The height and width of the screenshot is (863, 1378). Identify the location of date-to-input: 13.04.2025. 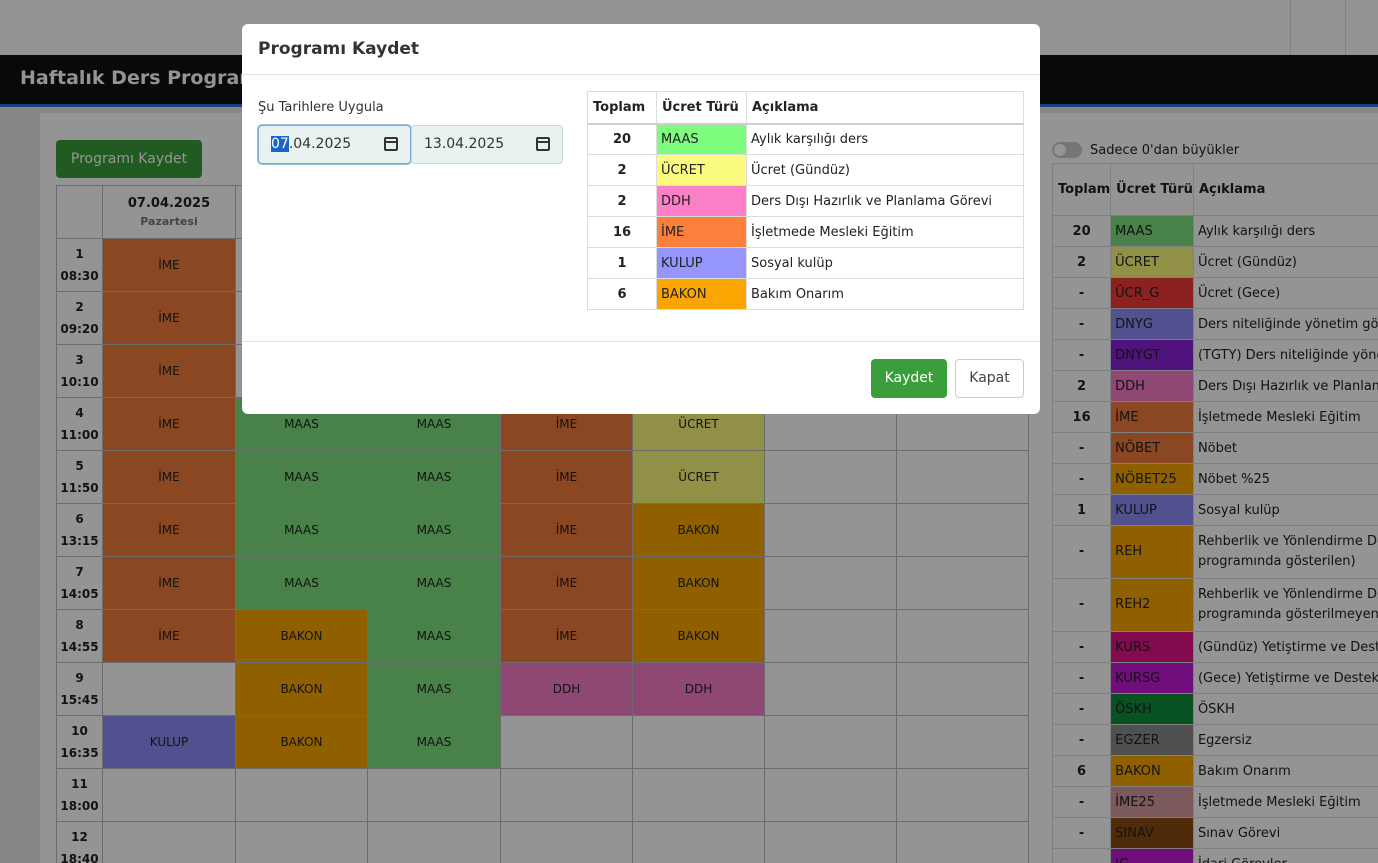
(487, 144).